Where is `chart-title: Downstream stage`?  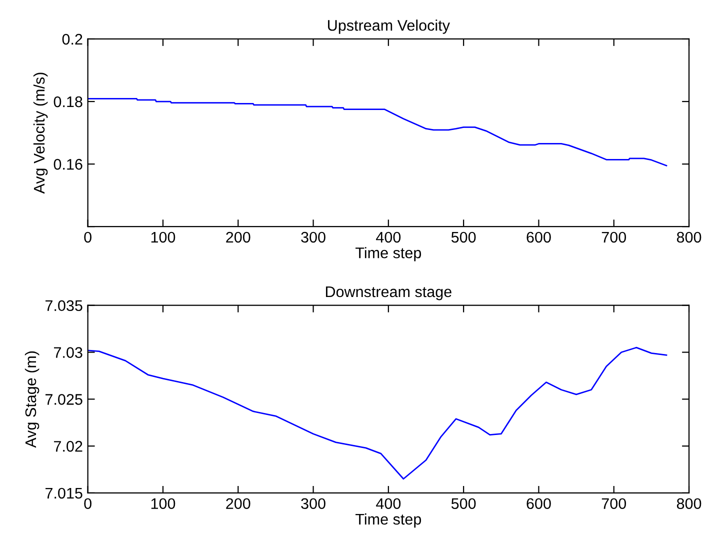
chart-title: Downstream stage is located at coordinates (389, 293).